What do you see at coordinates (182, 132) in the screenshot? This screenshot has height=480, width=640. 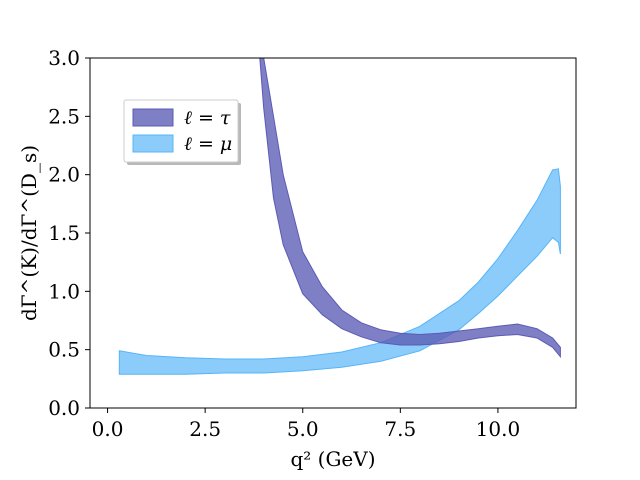 I see `legend: ℓ = τ ℓ = μ` at bounding box center [182, 132].